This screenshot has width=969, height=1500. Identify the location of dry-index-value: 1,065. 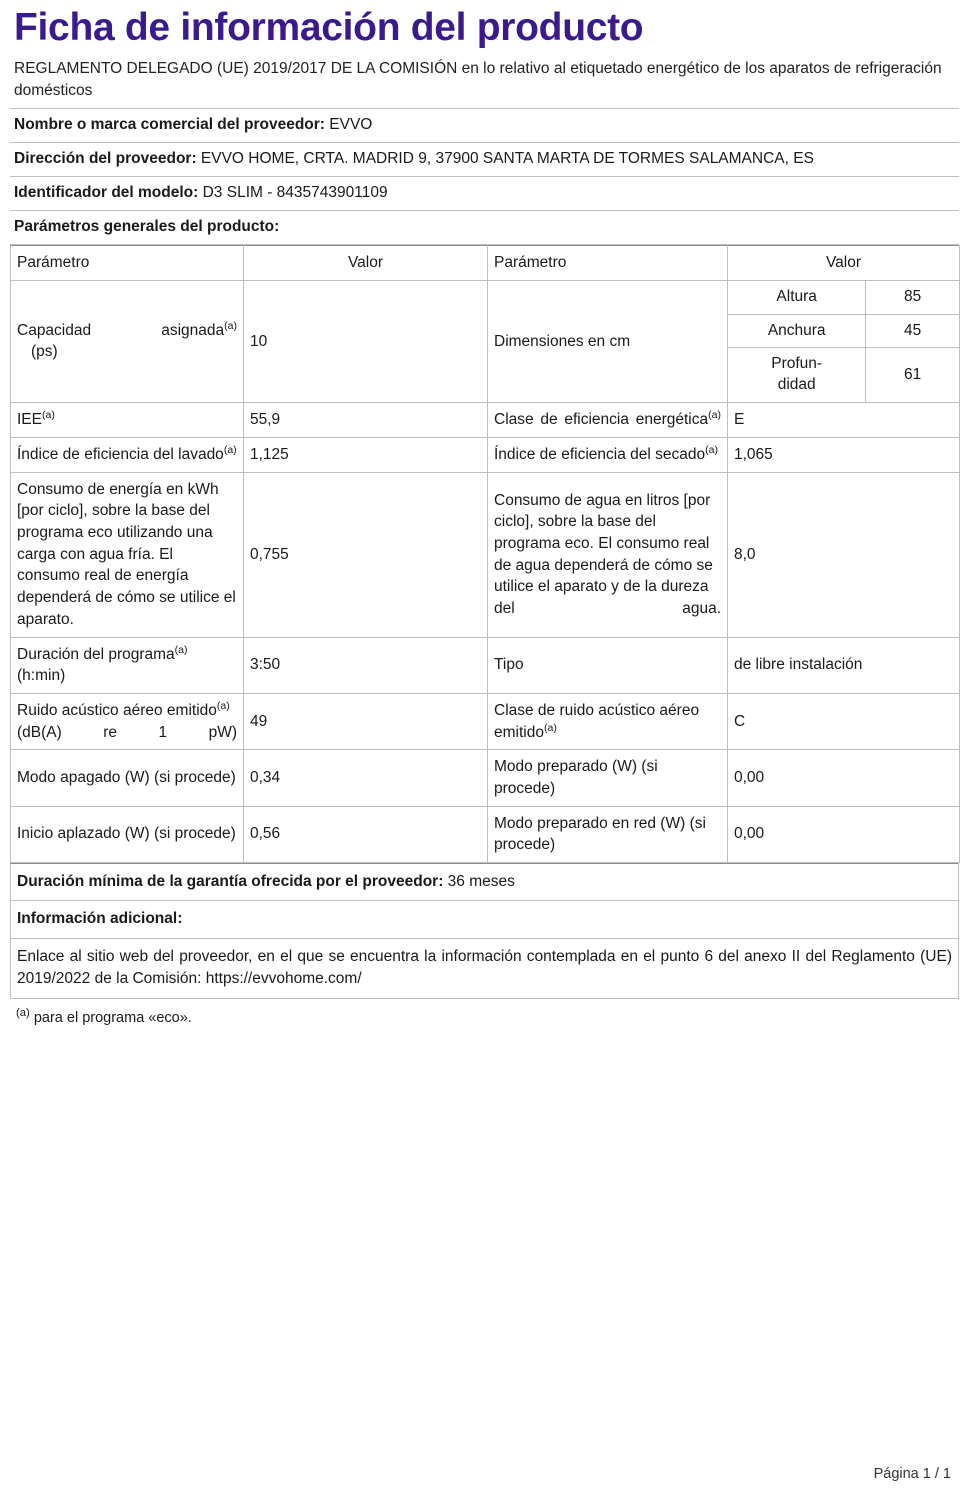
(843, 455).